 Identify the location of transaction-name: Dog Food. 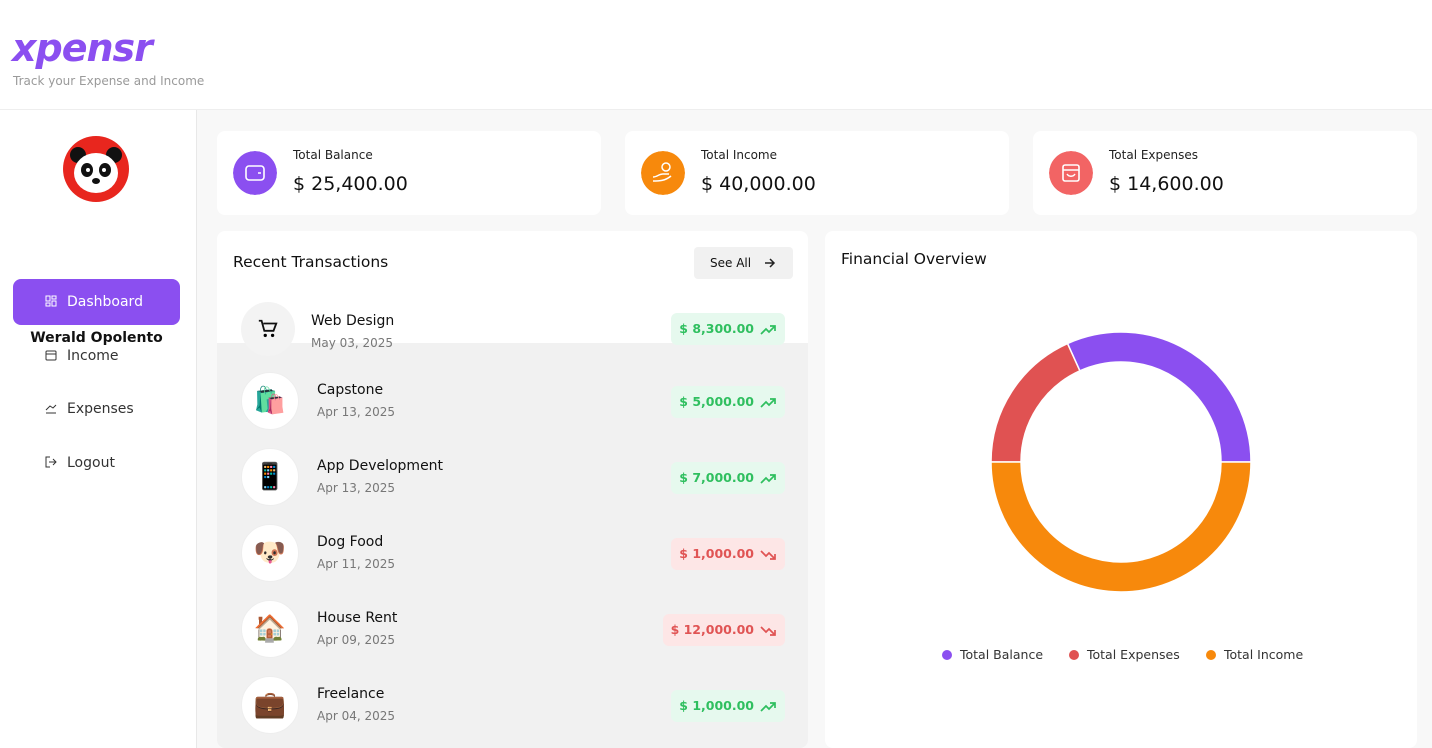
(350, 542).